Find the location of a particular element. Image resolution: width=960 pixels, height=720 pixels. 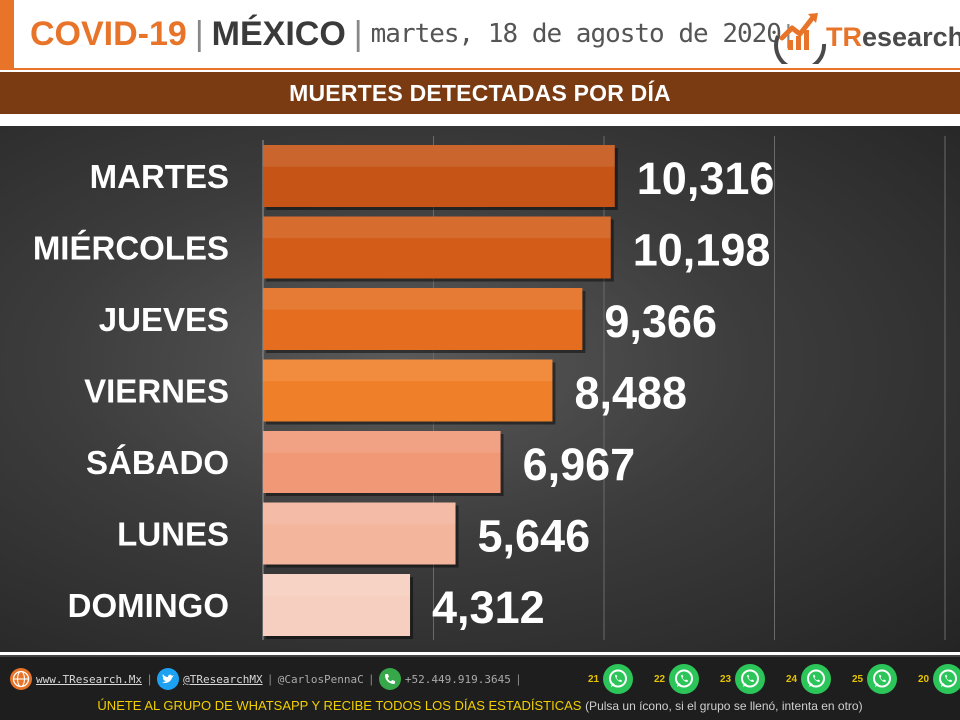

twitter-bird-icon is located at coordinates (168, 679).